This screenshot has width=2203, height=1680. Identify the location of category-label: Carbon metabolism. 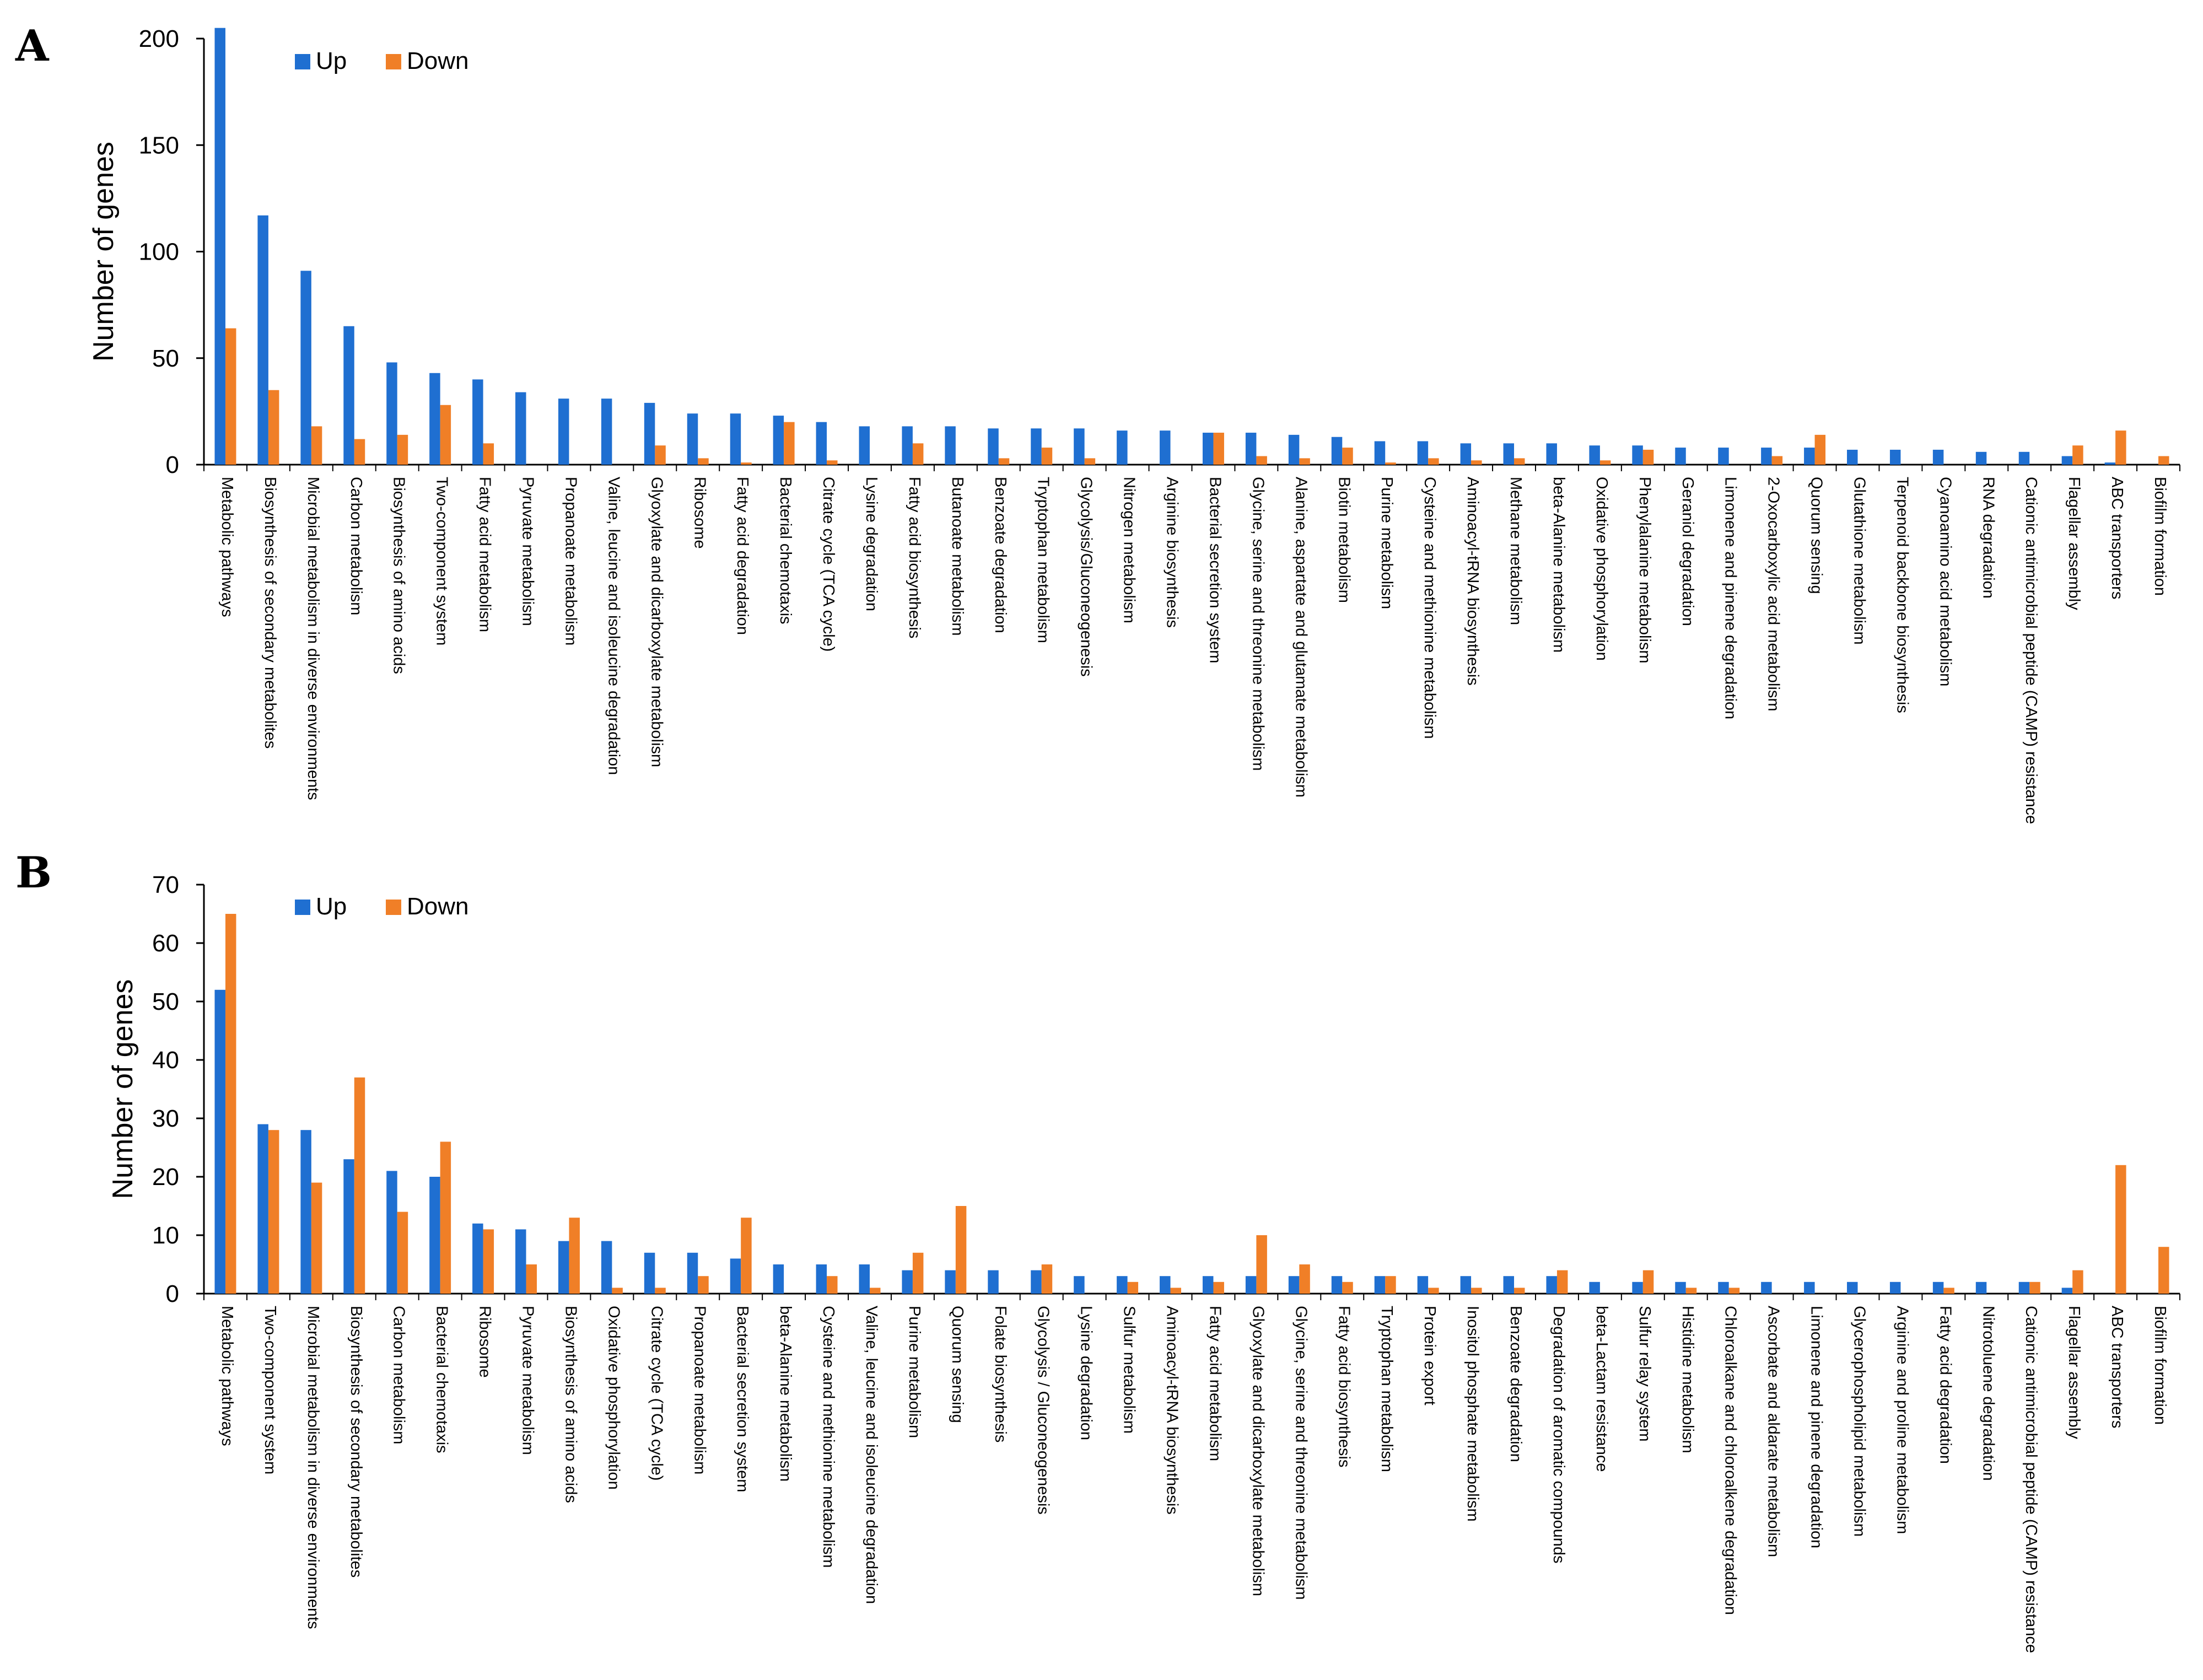
(356, 546).